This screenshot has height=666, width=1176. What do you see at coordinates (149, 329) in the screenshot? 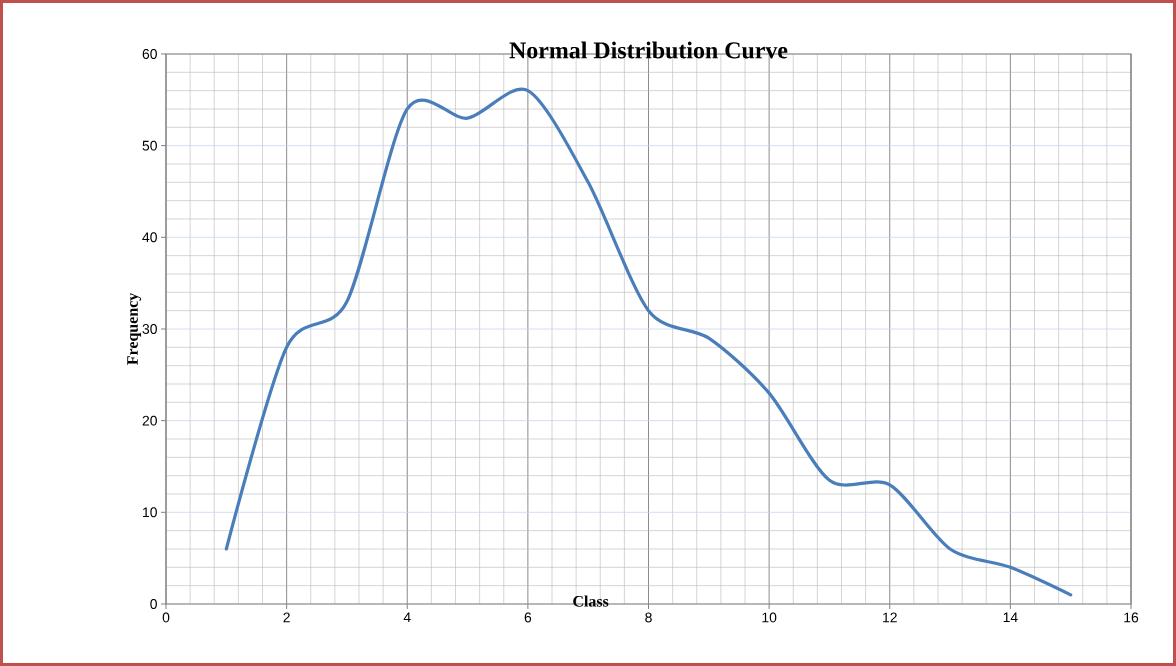
I see `y-tick-label: 30` at bounding box center [149, 329].